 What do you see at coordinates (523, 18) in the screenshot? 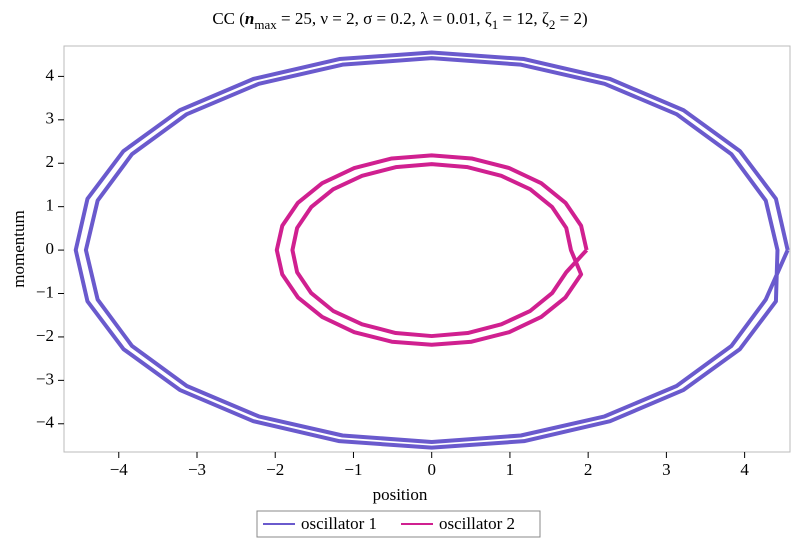
I see `title-part: = 12, ζ` at bounding box center [523, 18].